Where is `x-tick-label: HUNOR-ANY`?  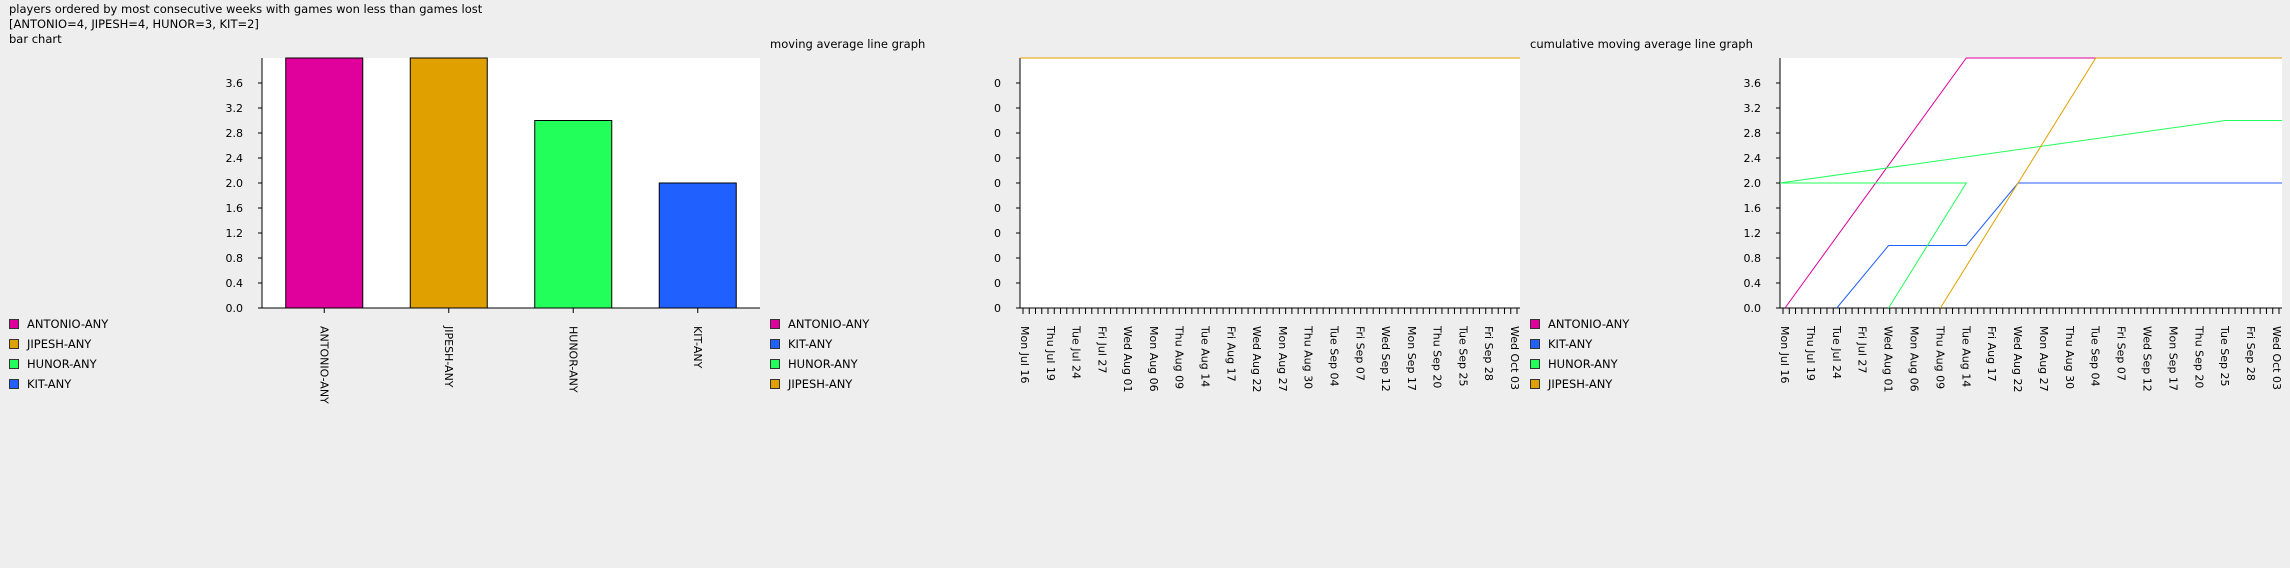 x-tick-label: HUNOR-ANY is located at coordinates (572, 359).